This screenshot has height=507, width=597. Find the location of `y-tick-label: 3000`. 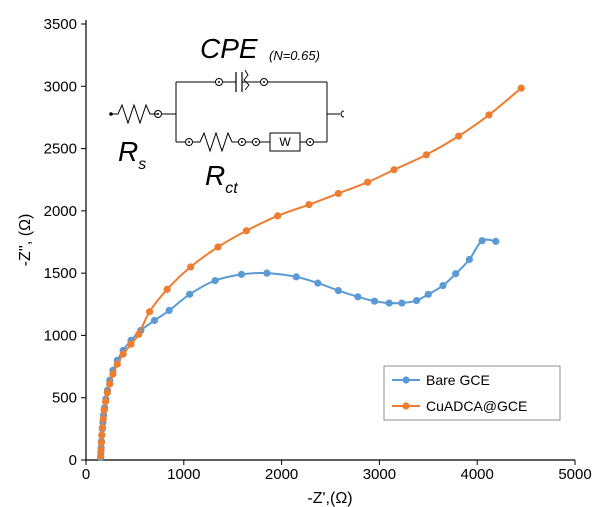

y-tick-label: 3000 is located at coordinates (60, 86).